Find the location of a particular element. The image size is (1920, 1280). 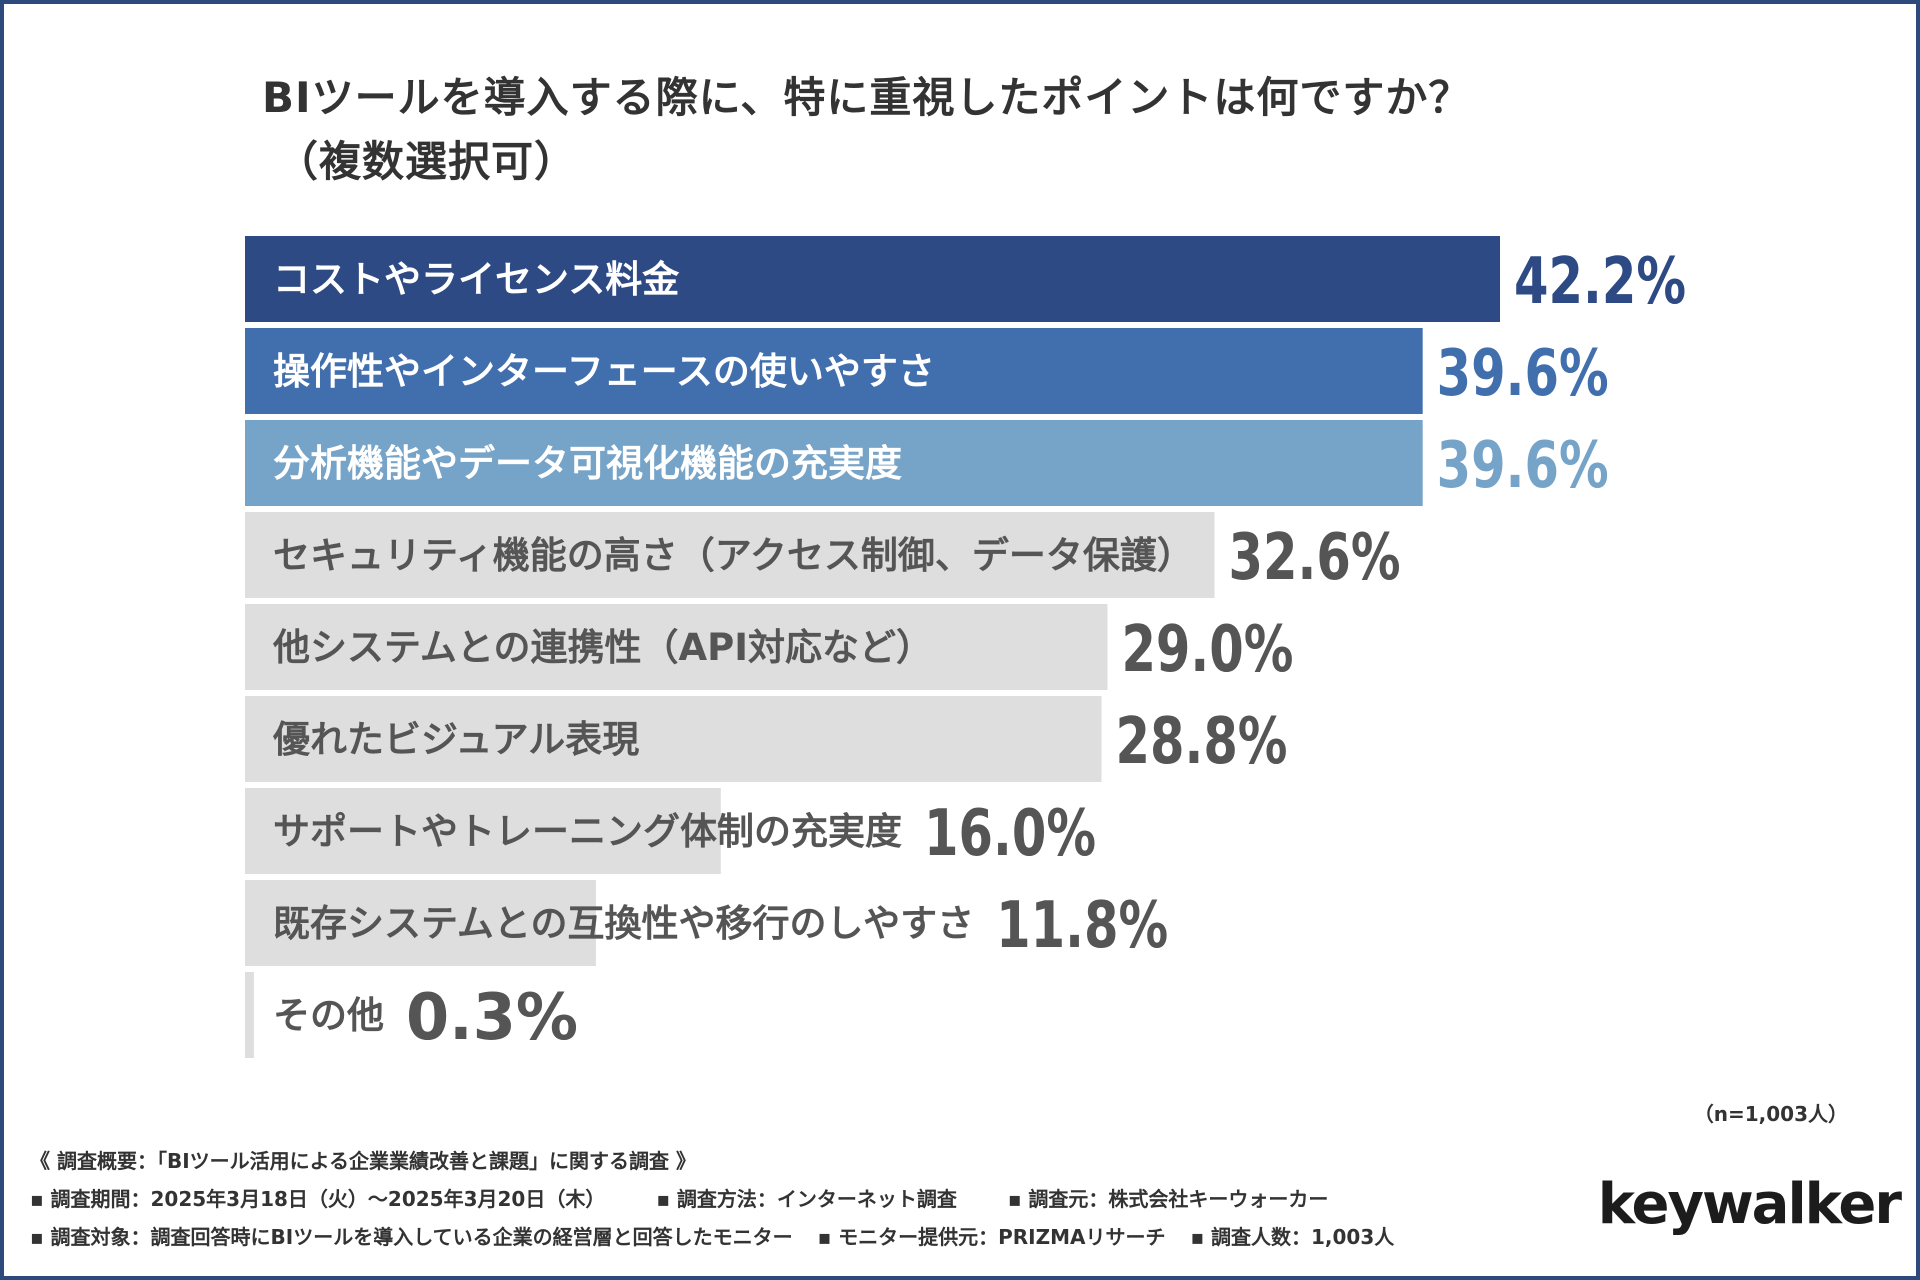

bar-value-3: 39.6% is located at coordinates (1523, 466).